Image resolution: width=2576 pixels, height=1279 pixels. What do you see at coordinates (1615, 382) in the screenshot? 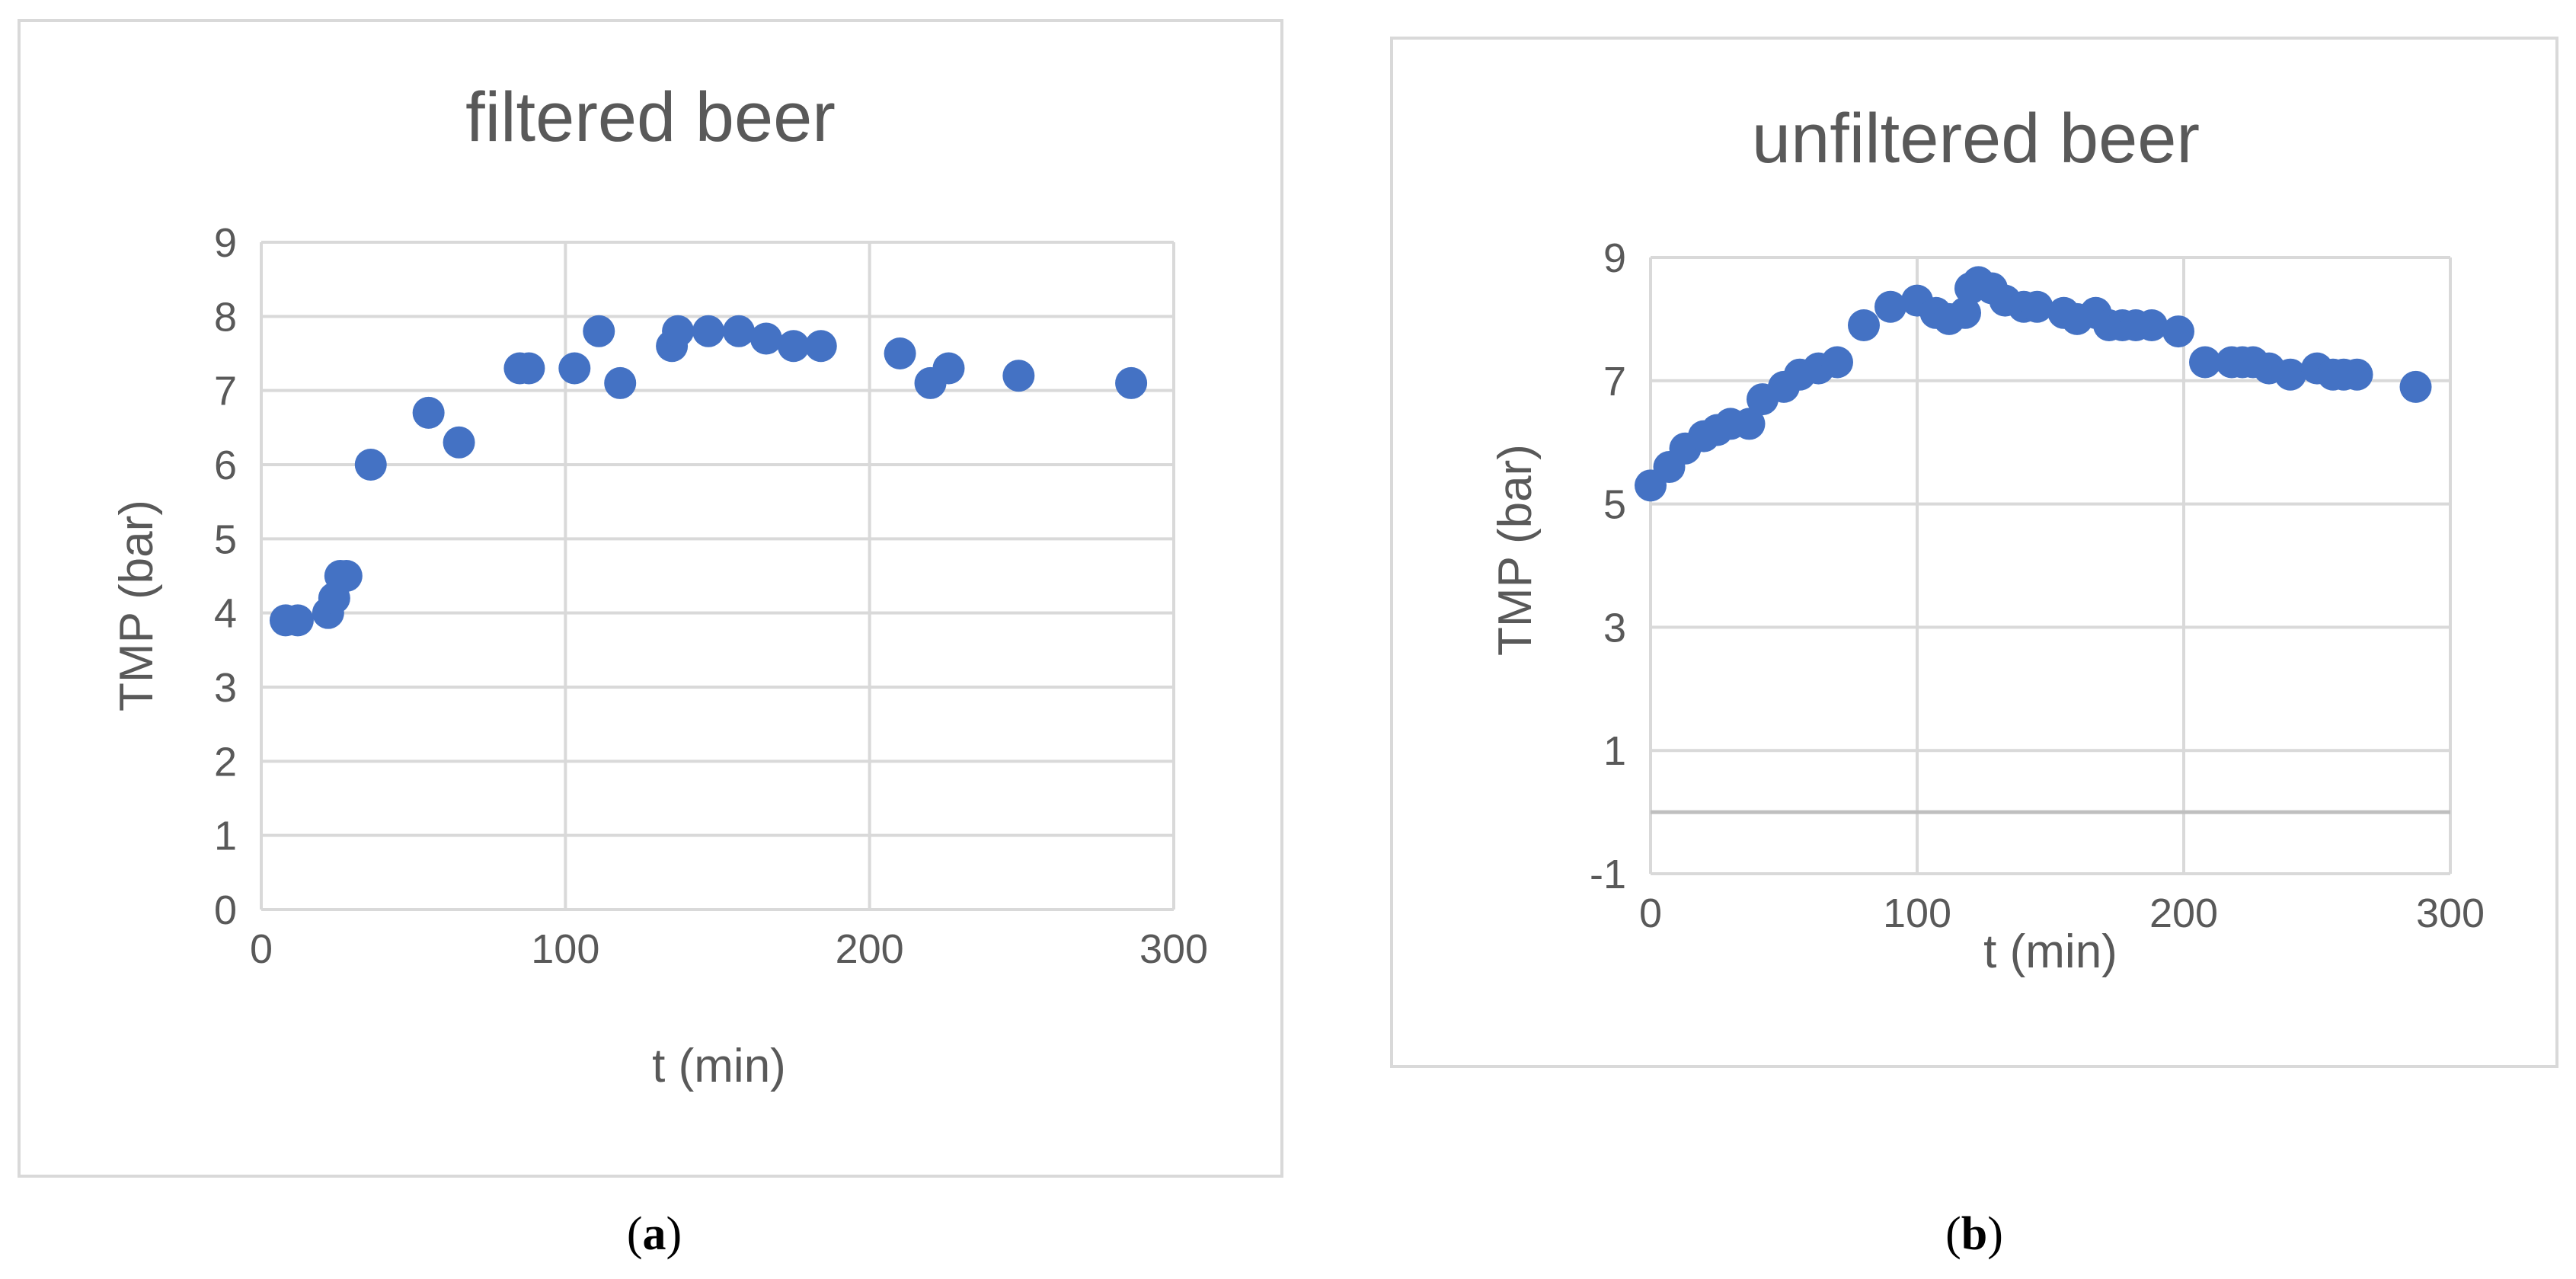
I see `chart-b-ytick-label: 7` at bounding box center [1615, 382].